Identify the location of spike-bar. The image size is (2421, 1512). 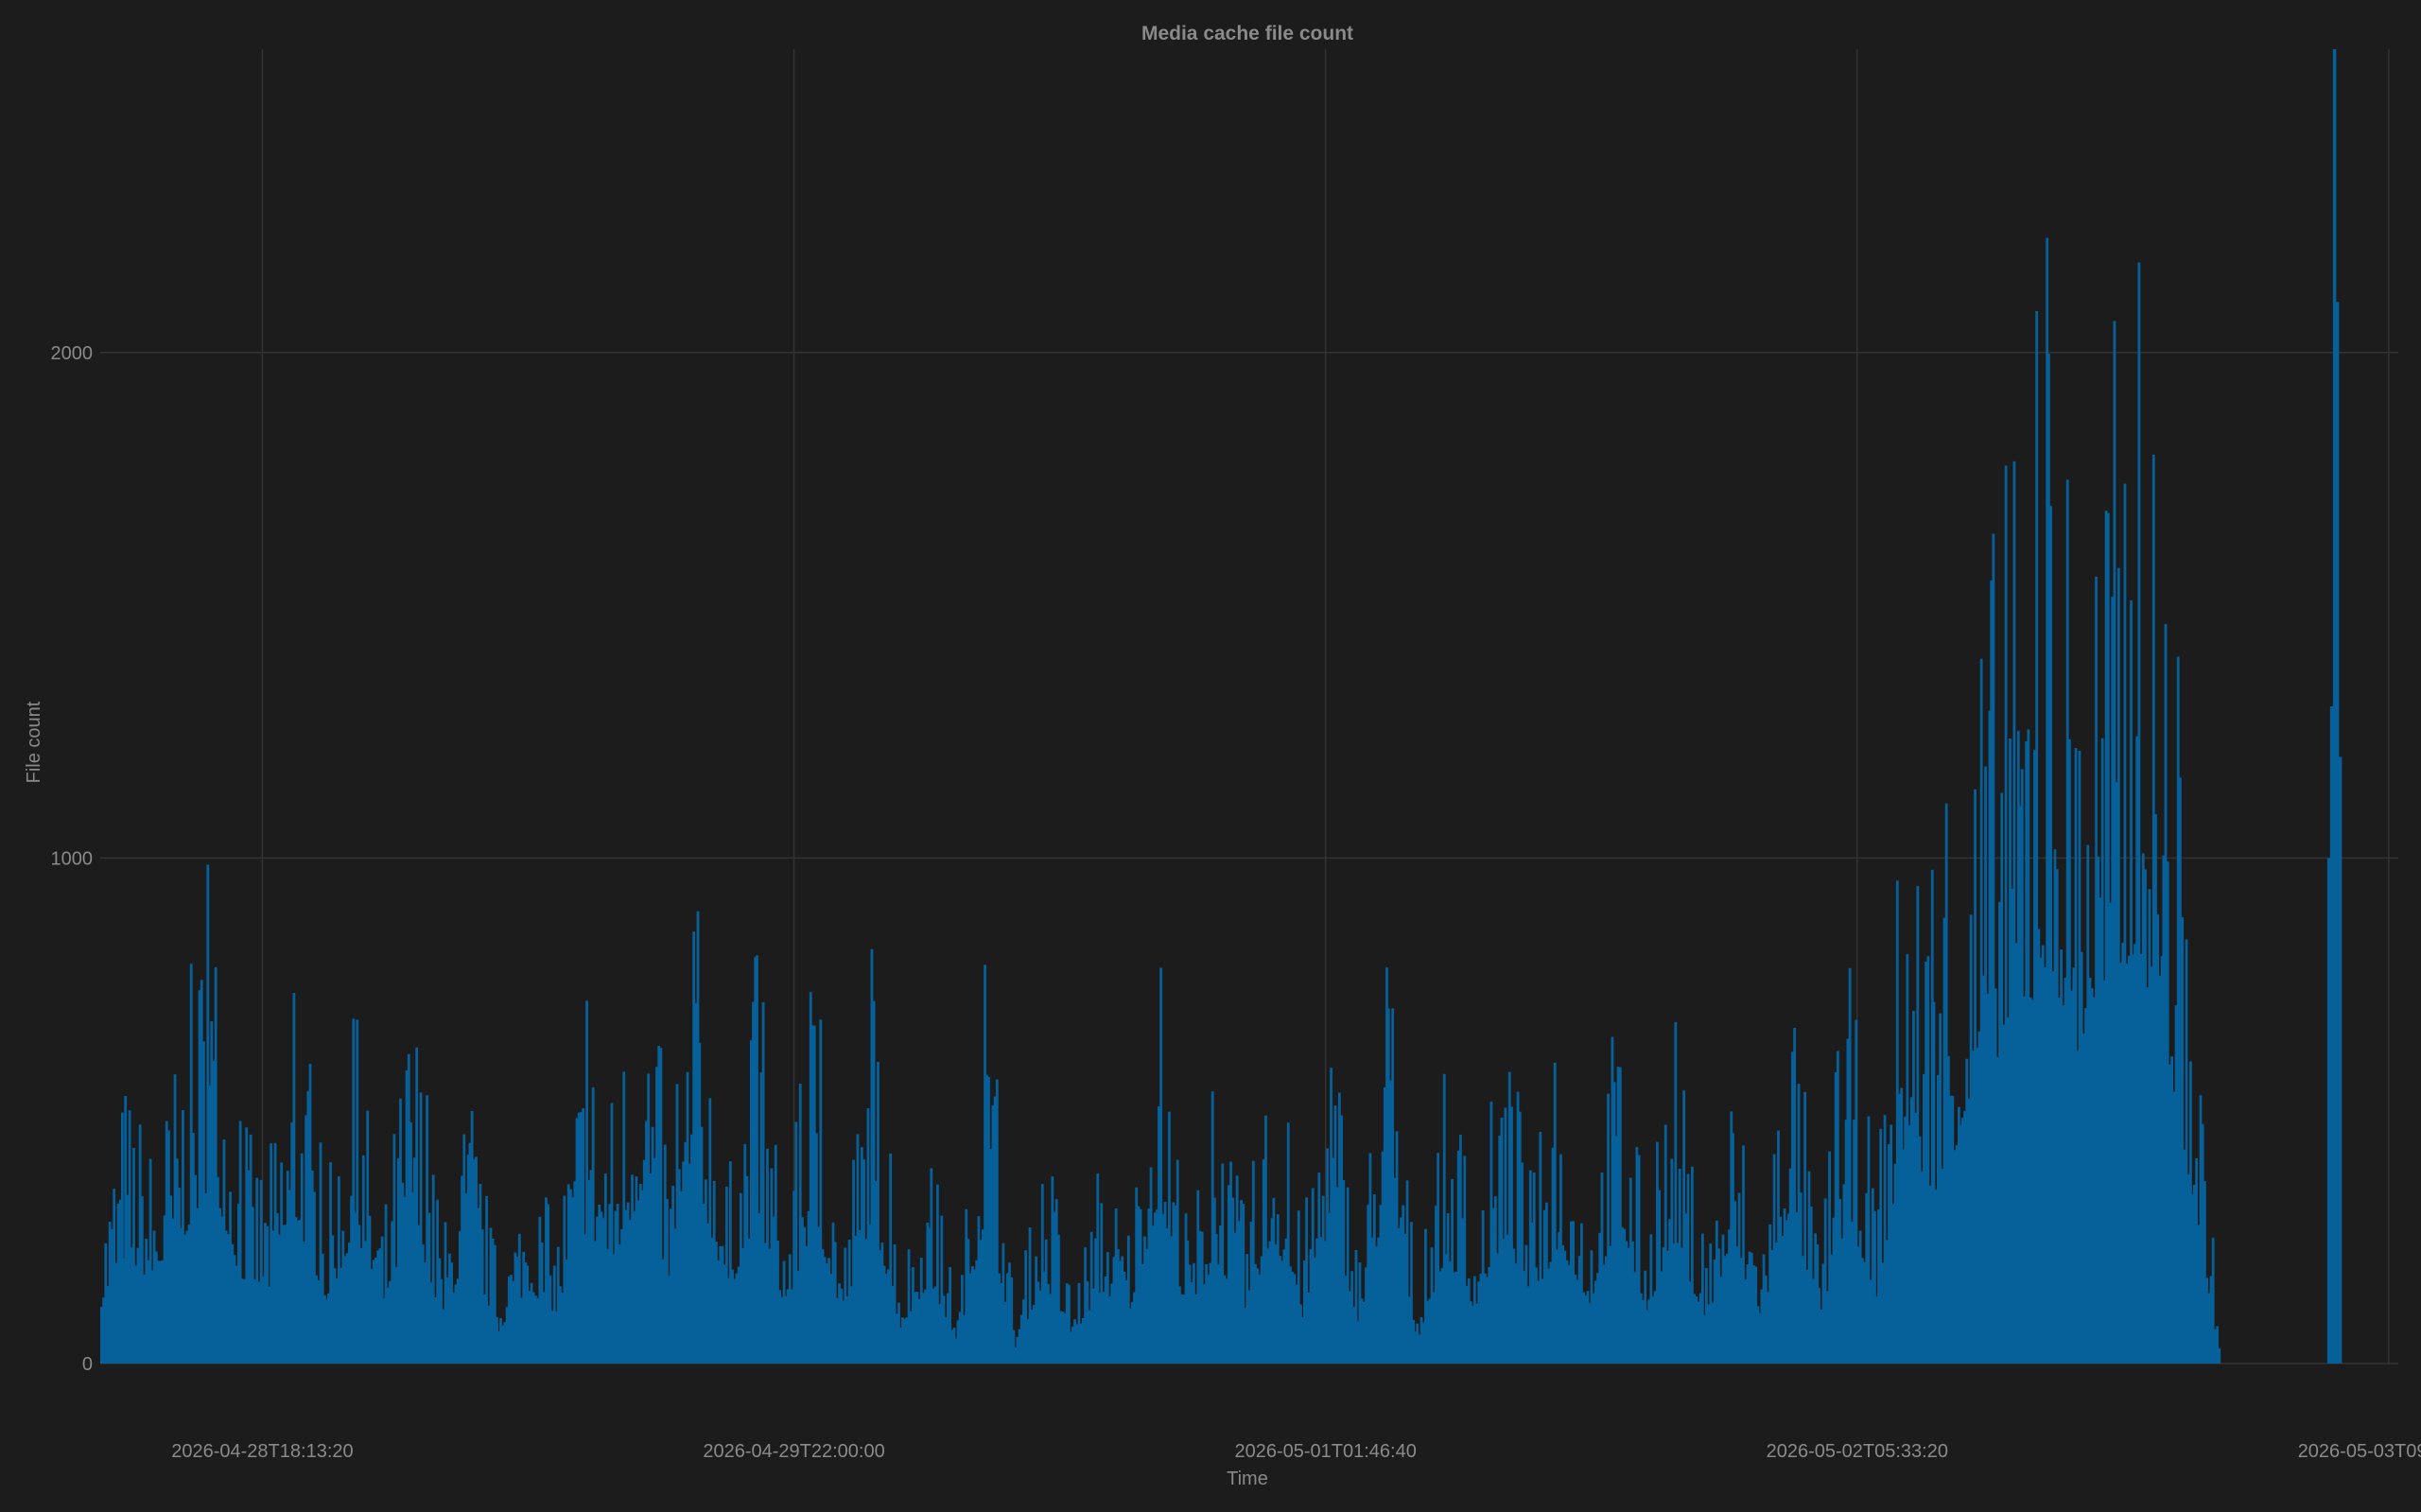
(2328, 1111).